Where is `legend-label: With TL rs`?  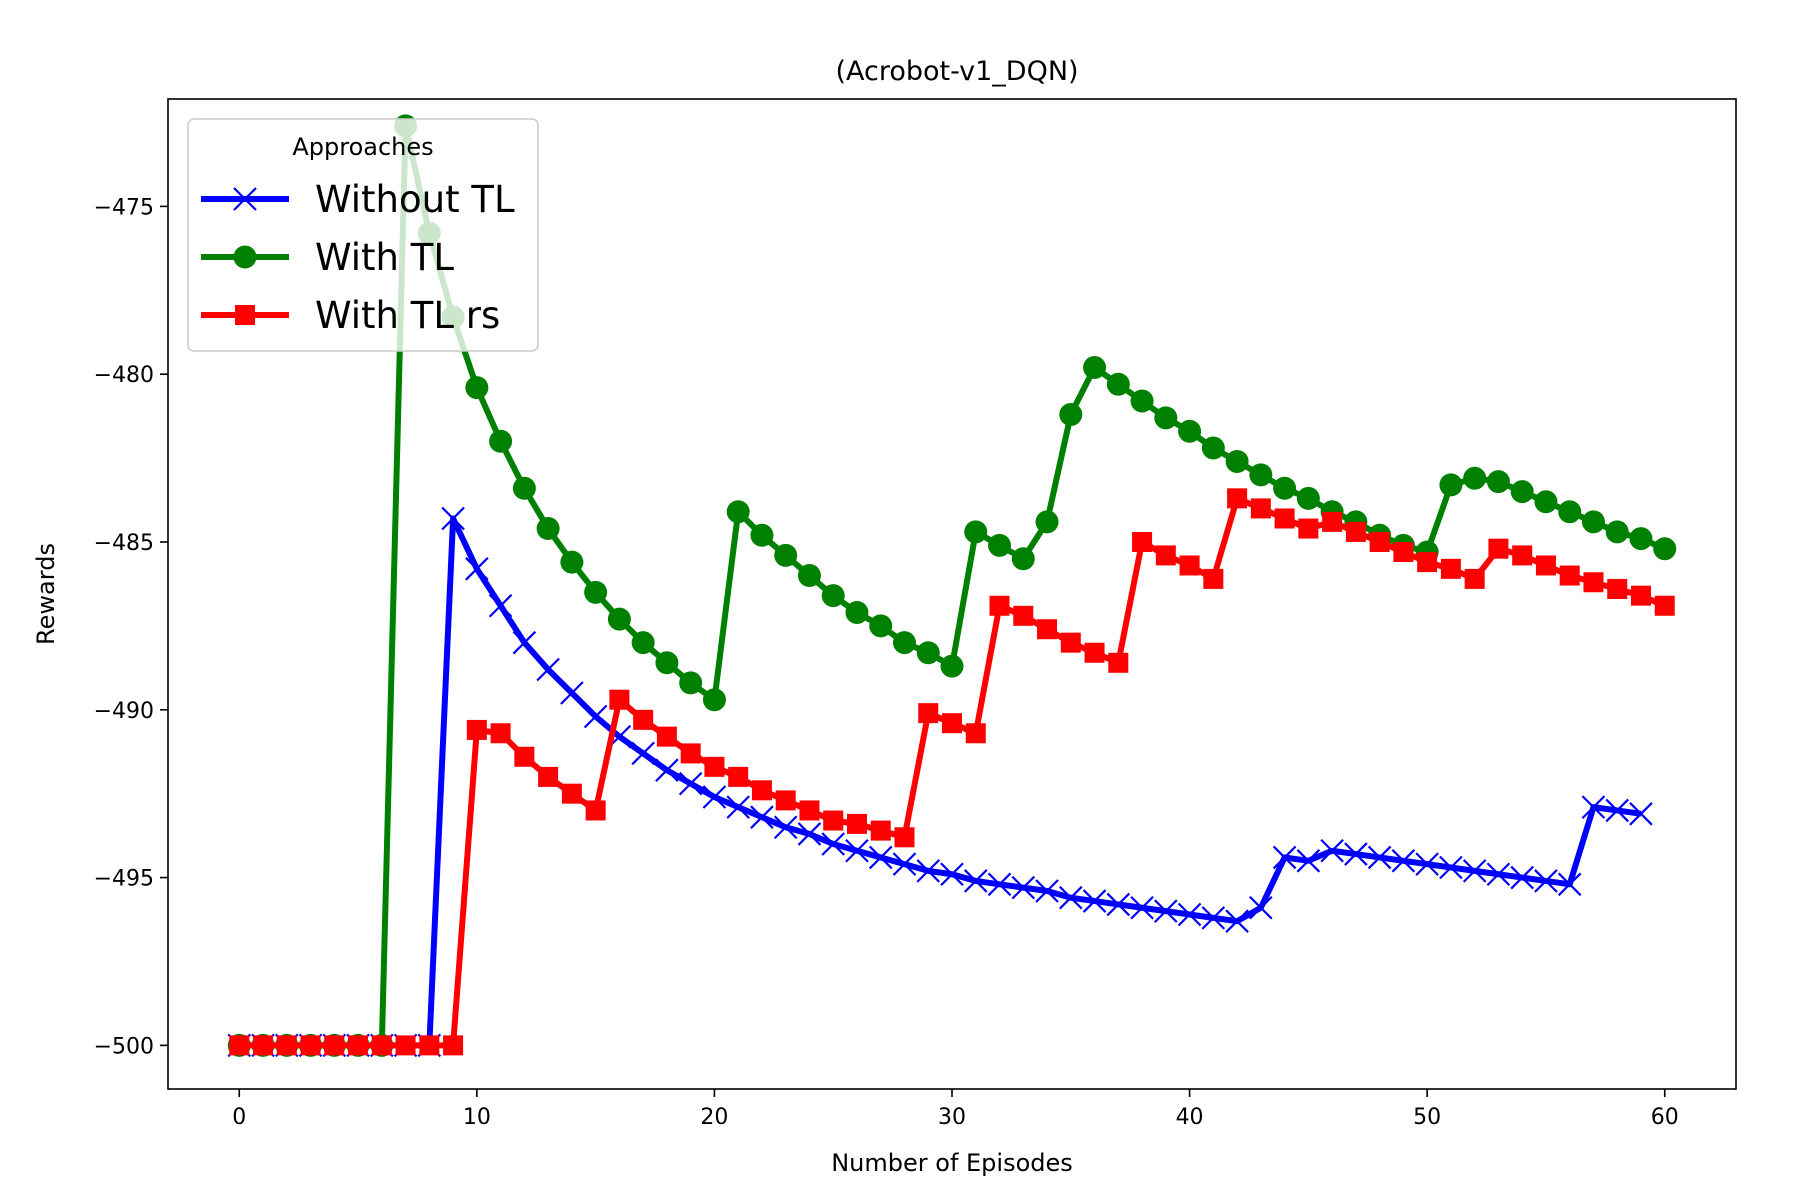 legend-label: With TL rs is located at coordinates (407, 315).